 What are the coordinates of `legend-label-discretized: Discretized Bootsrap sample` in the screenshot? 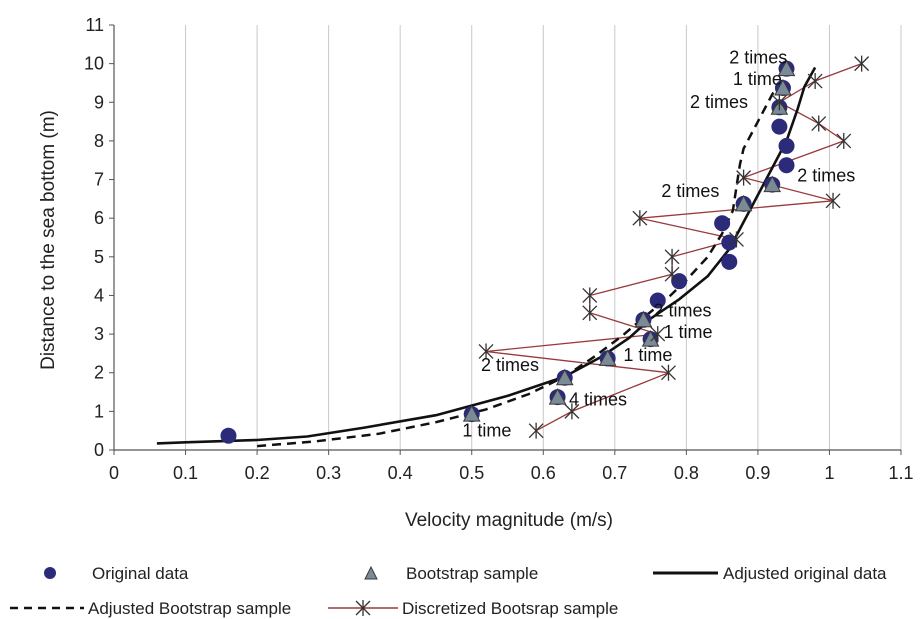 It's located at (510, 608).